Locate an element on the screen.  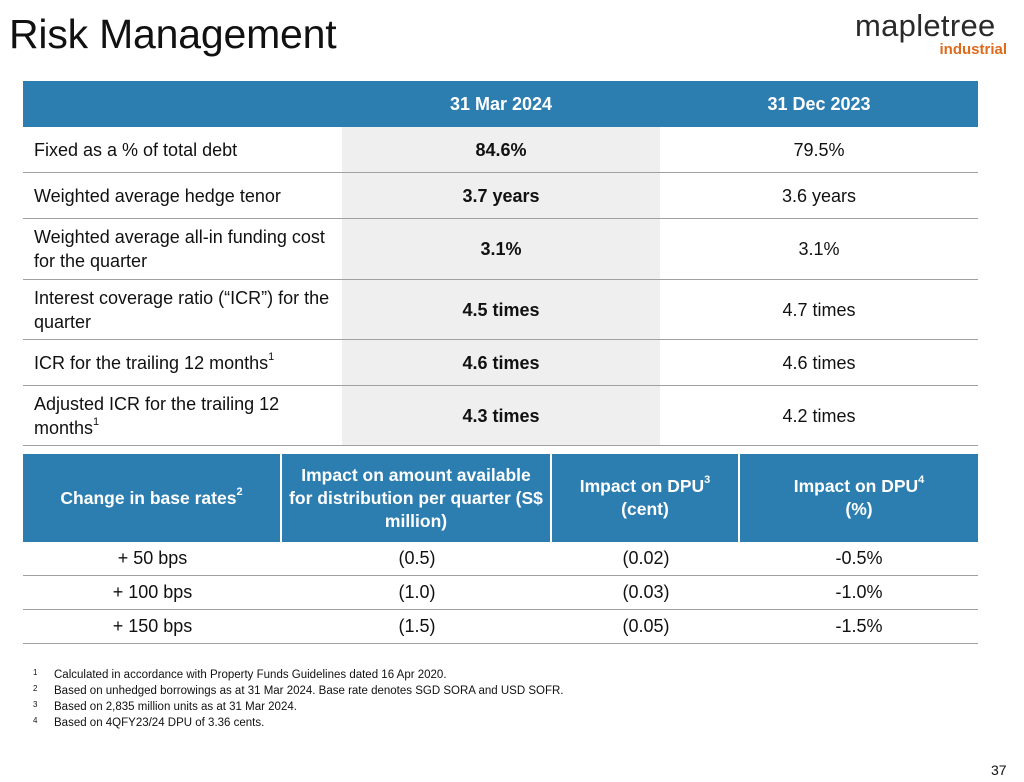
table-row: Fixed as a % of total debt 84.6% 79.5% is located at coordinates (500, 150).